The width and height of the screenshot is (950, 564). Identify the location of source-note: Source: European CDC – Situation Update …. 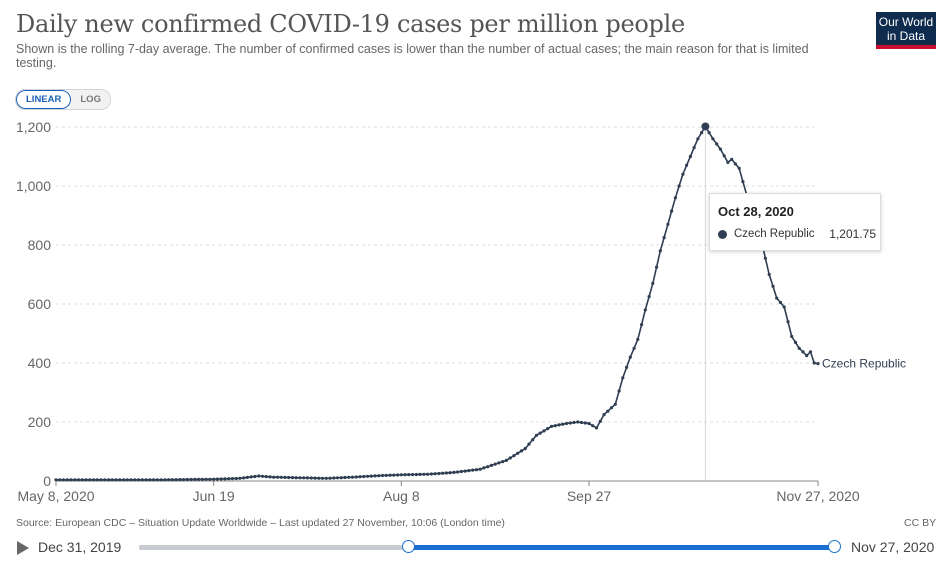
(260, 523).